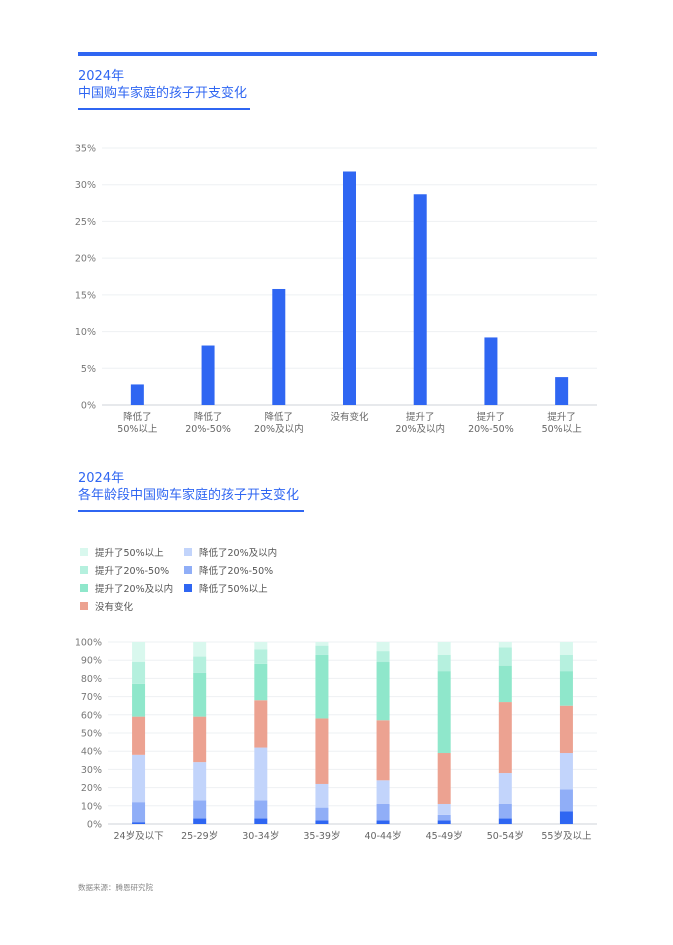  What do you see at coordinates (85, 149) in the screenshot?
I see `chart1-y-tick-label: 35%` at bounding box center [85, 149].